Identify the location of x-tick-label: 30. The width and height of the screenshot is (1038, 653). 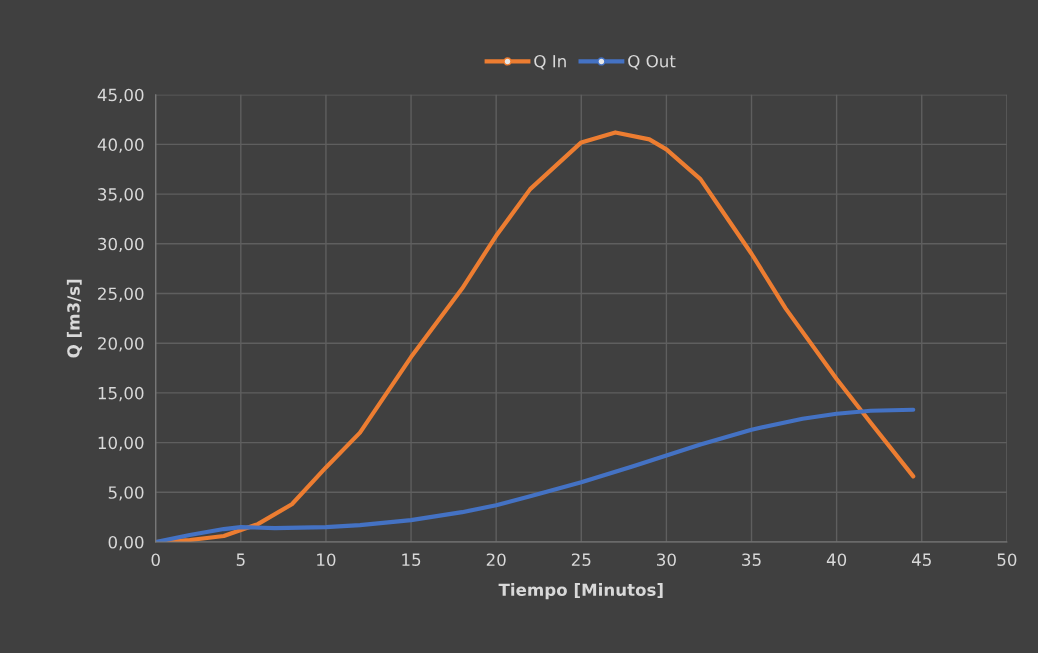
(666, 559).